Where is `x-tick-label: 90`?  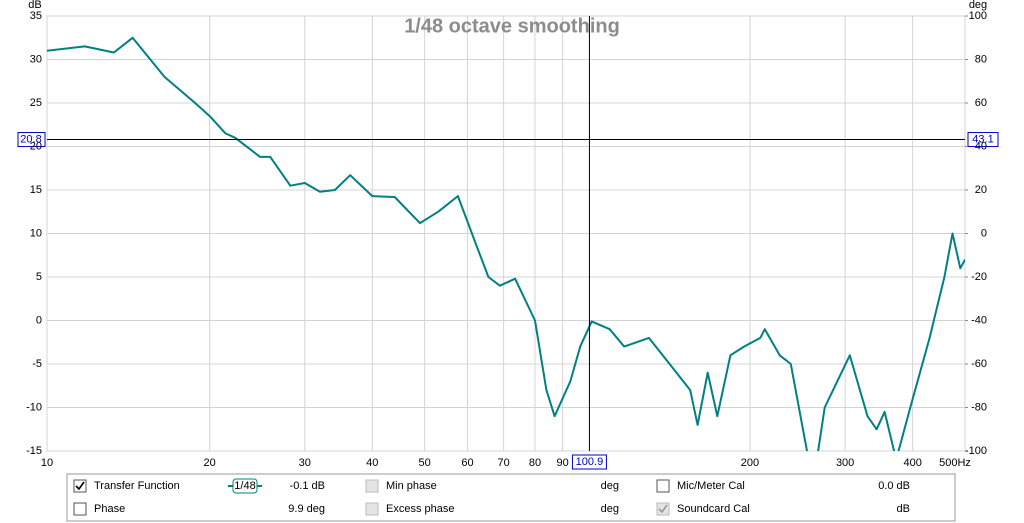
x-tick-label: 90 is located at coordinates (562, 463).